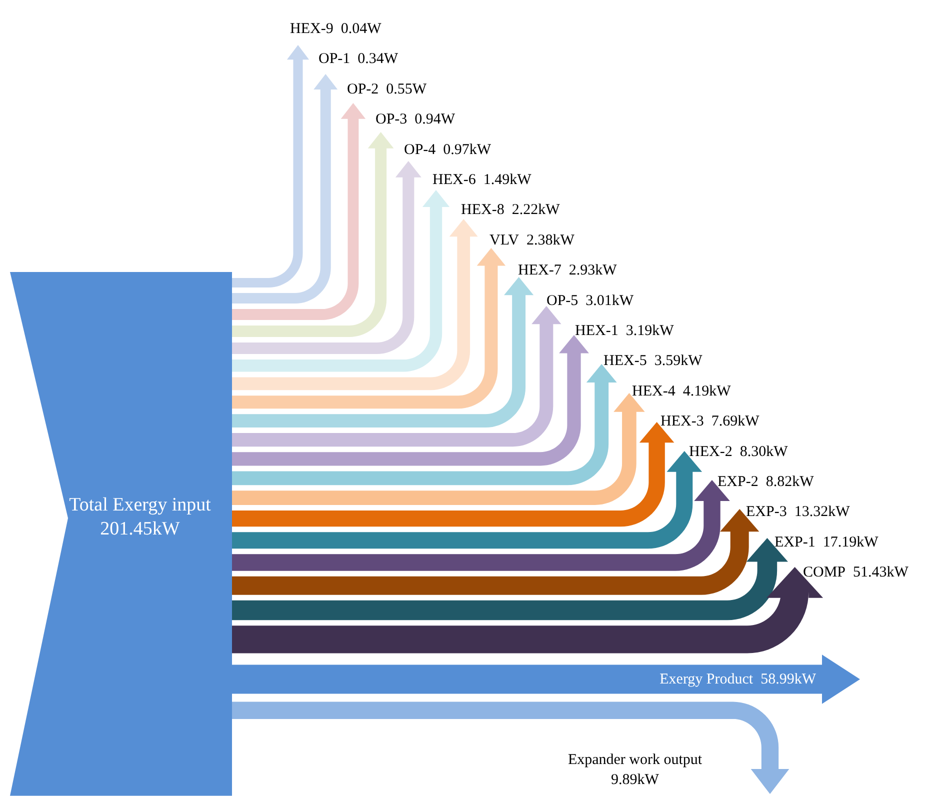 This screenshot has height=796, width=928. Describe the element at coordinates (610, 300) in the screenshot. I see `data-label: 3.01kW` at that location.